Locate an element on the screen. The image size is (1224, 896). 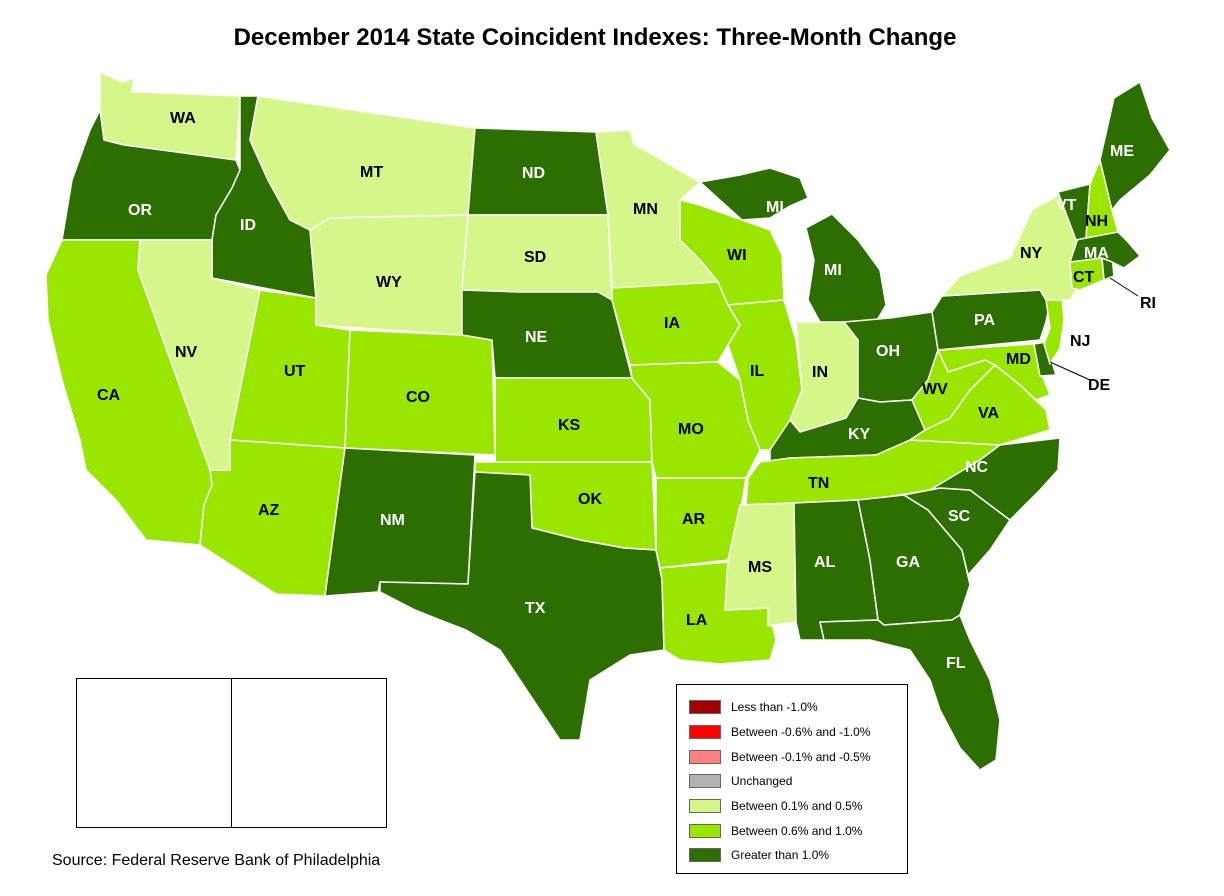
legend-item-0-1-to-0-5: Between 0.1% and 0.5% is located at coordinates (798, 806).